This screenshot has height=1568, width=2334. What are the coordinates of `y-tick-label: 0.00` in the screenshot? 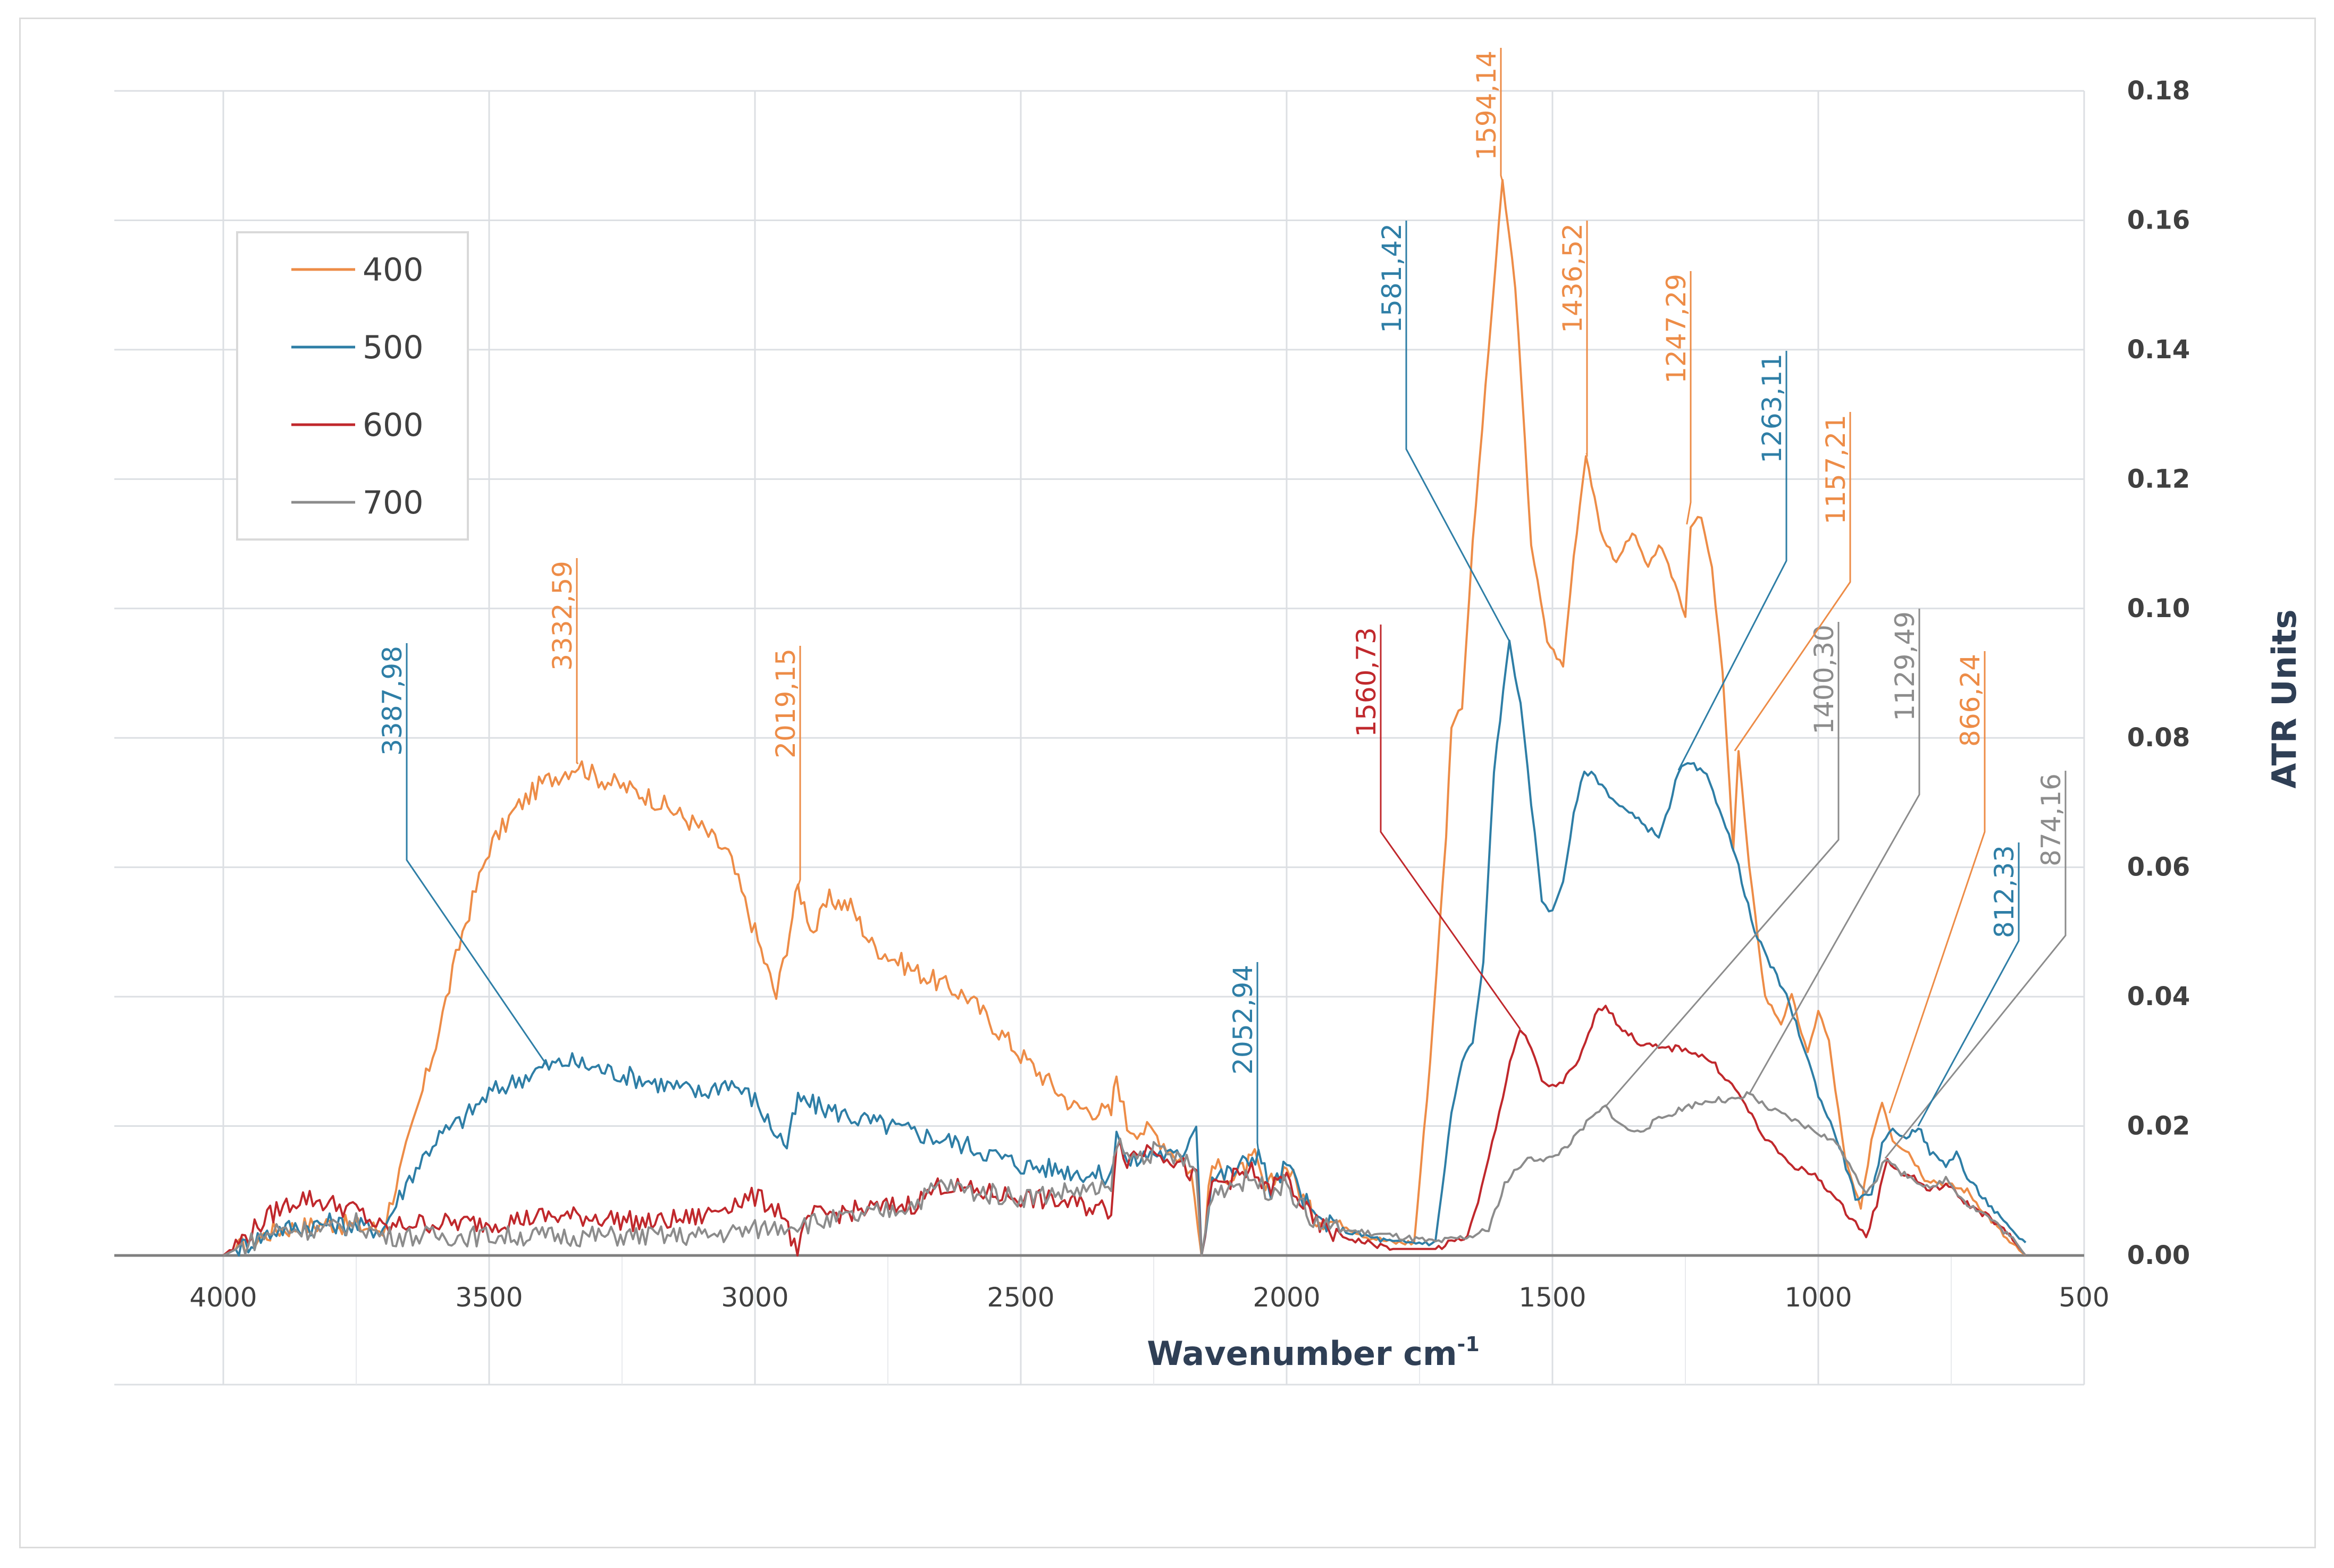 It's located at (2158, 1255).